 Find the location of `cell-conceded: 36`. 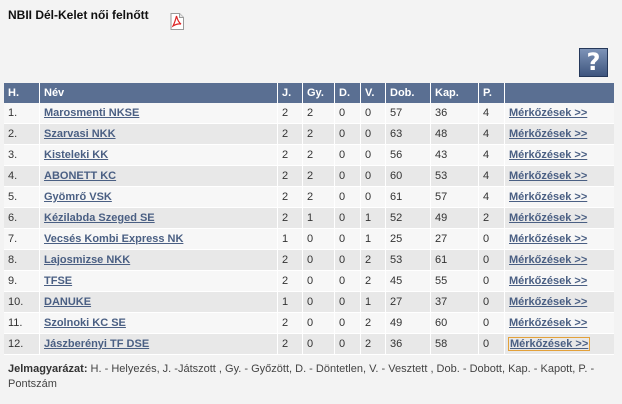

cell-conceded: 36 is located at coordinates (455, 113).